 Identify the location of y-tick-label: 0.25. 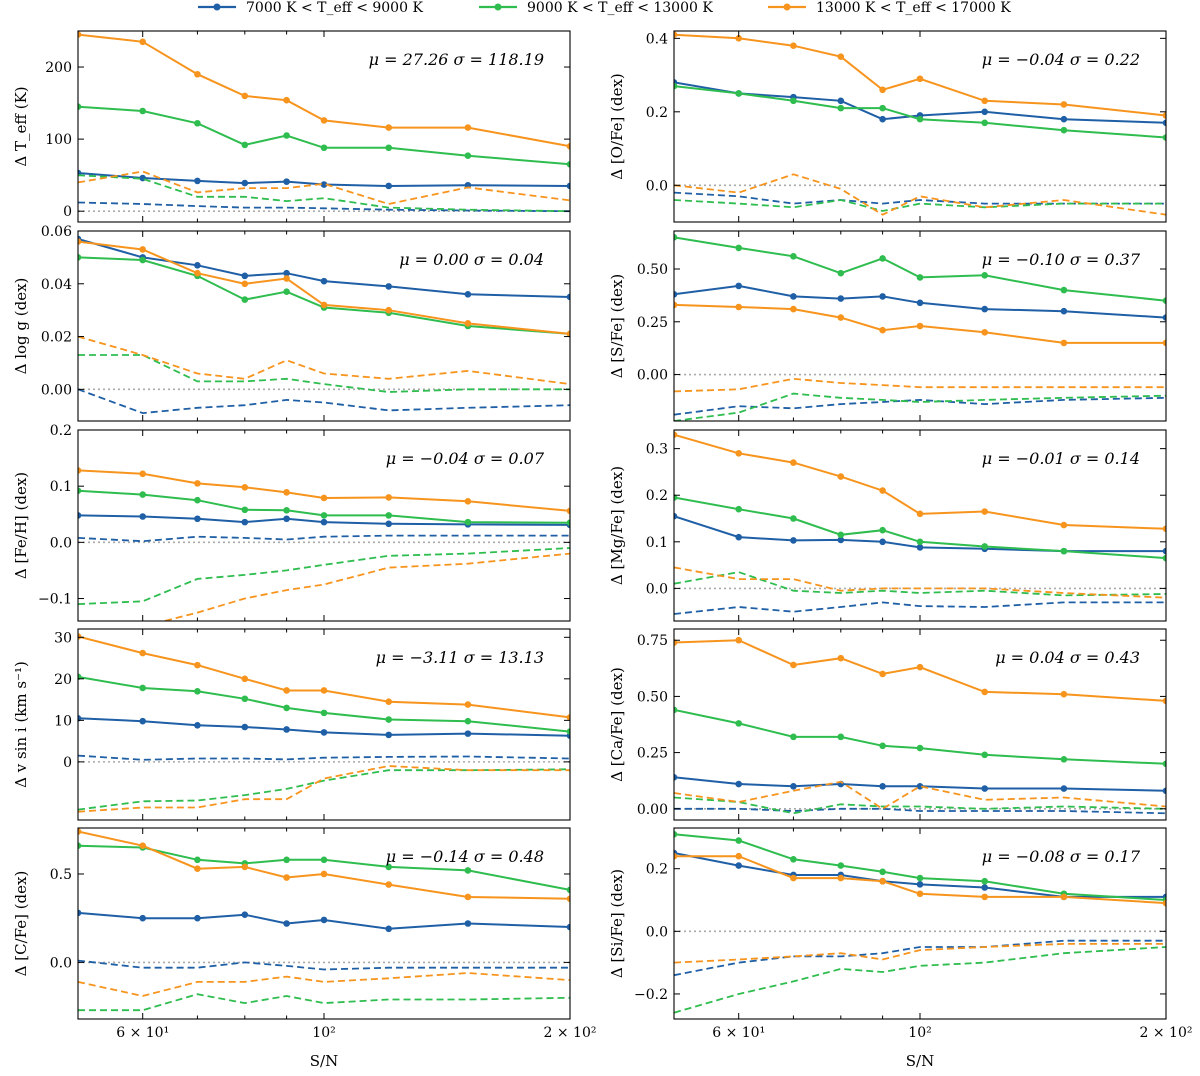
(652, 323).